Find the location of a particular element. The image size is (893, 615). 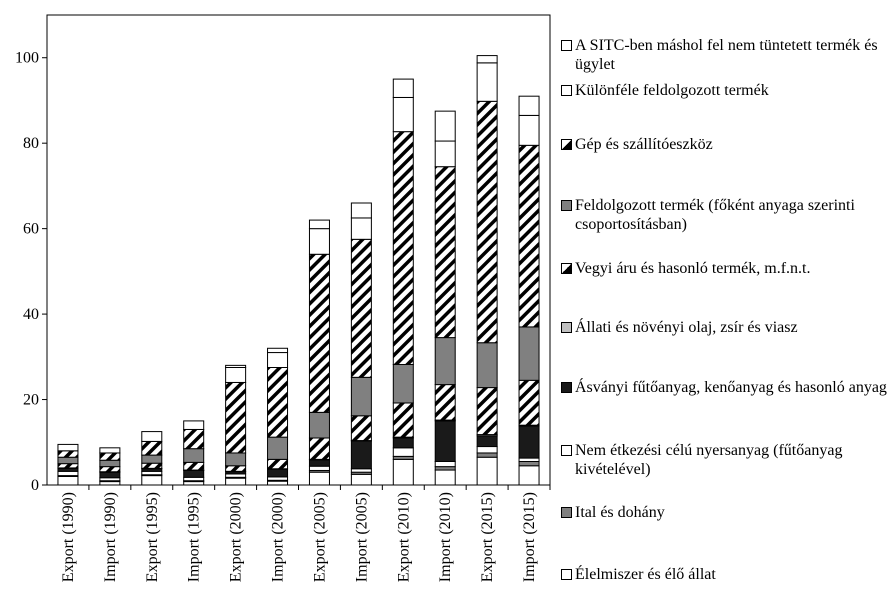

x-tick-label: Import (2005) is located at coordinates (361, 537).